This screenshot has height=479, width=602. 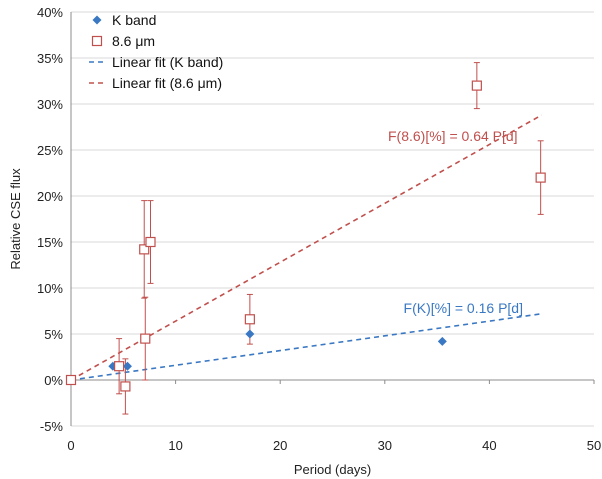 I want to click on y-axis-label: Relative CSE flux, so click(x=15, y=219).